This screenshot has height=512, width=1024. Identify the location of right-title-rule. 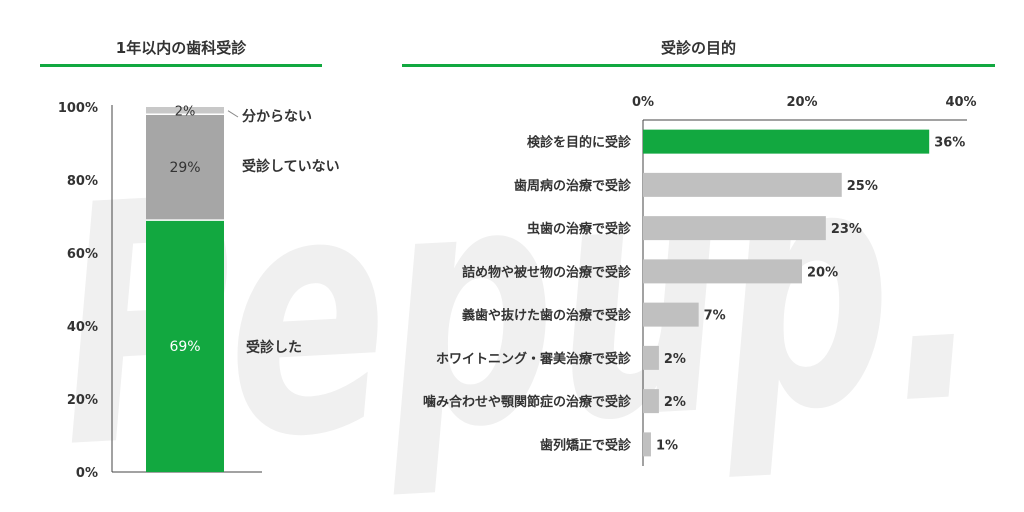
(698, 65).